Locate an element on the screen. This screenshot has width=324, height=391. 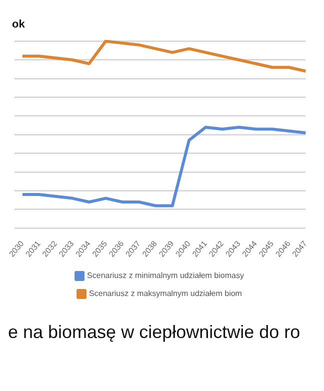
text: e na biomasę w ciepłownictwie do ro is located at coordinates (155, 332).